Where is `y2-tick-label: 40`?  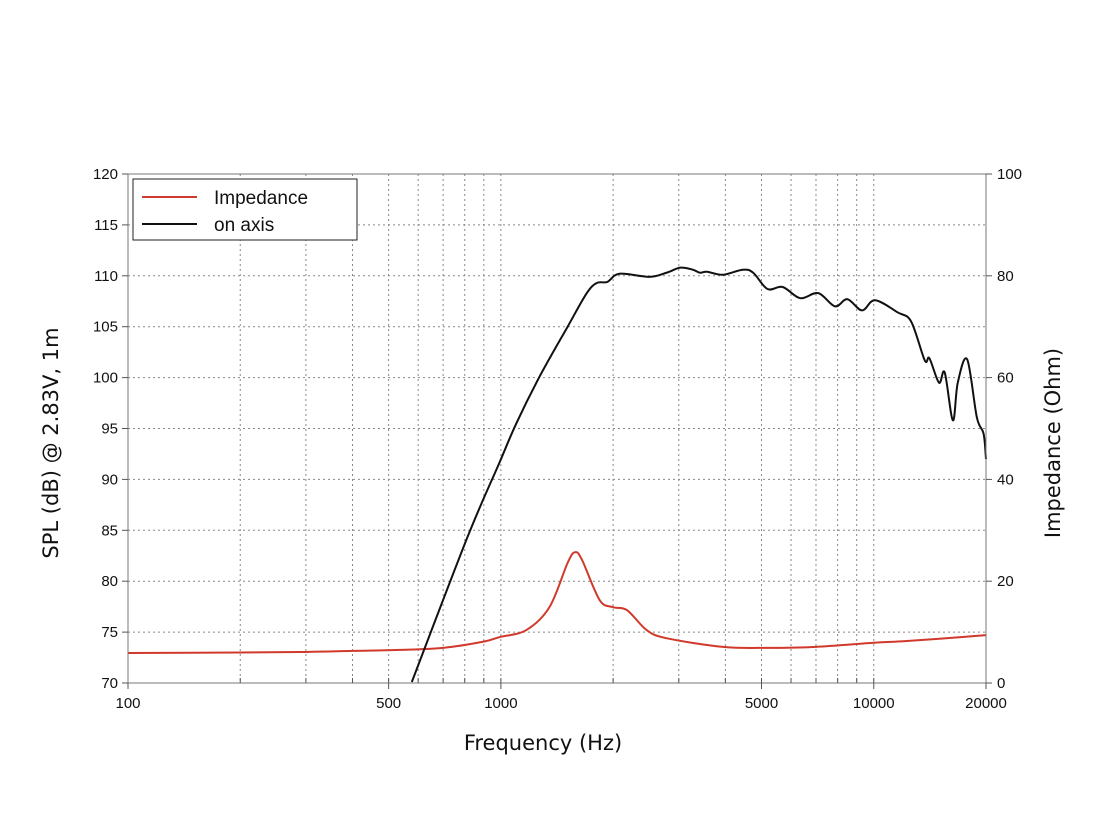 y2-tick-label: 40 is located at coordinates (1005, 479).